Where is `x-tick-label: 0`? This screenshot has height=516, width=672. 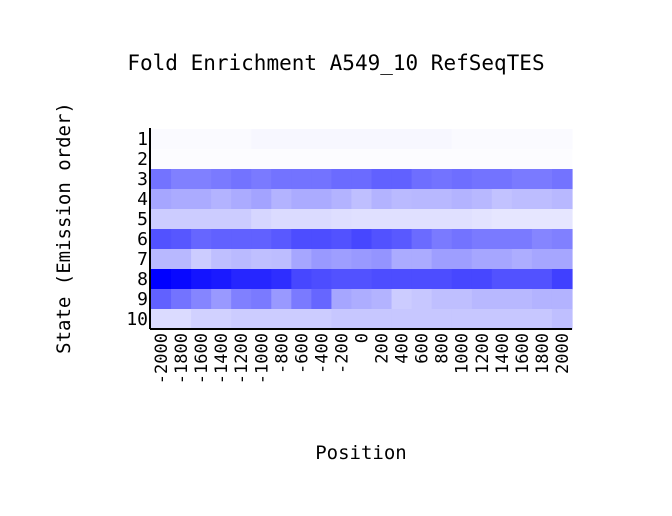 x-tick-label: 0 is located at coordinates (363, 338).